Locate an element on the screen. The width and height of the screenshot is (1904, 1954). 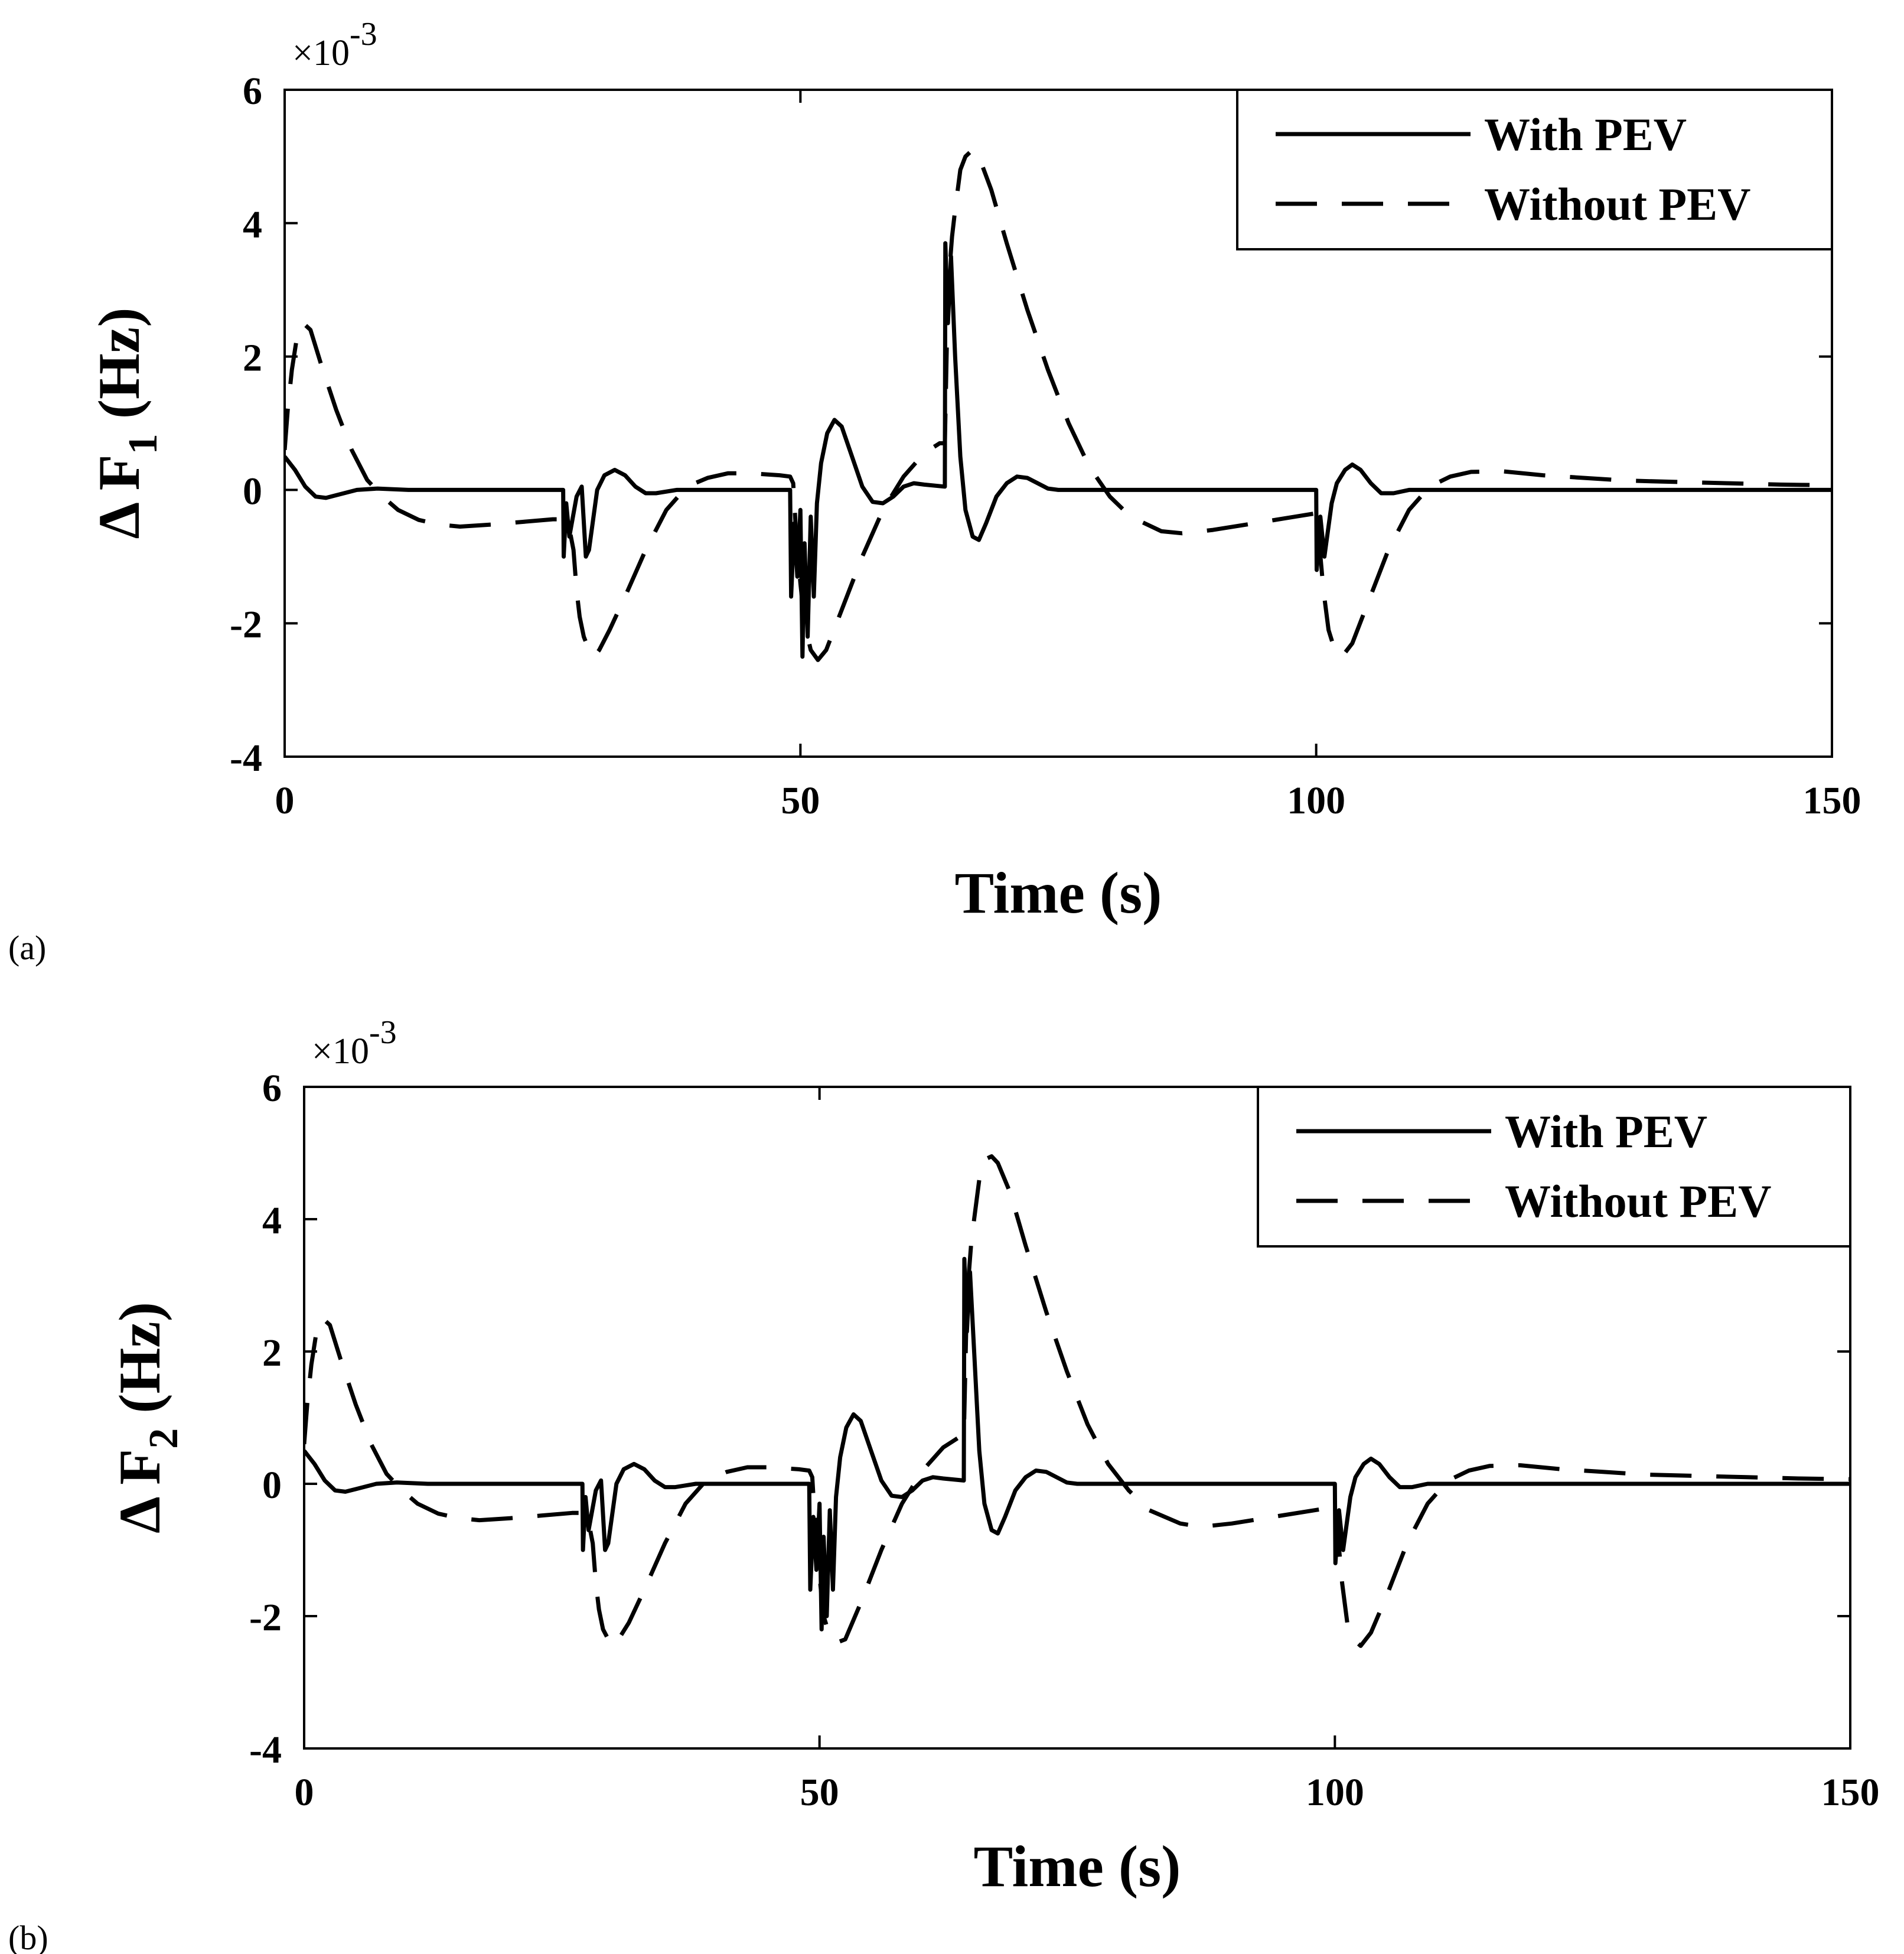
panel-label: (b) is located at coordinates (28, 1936).